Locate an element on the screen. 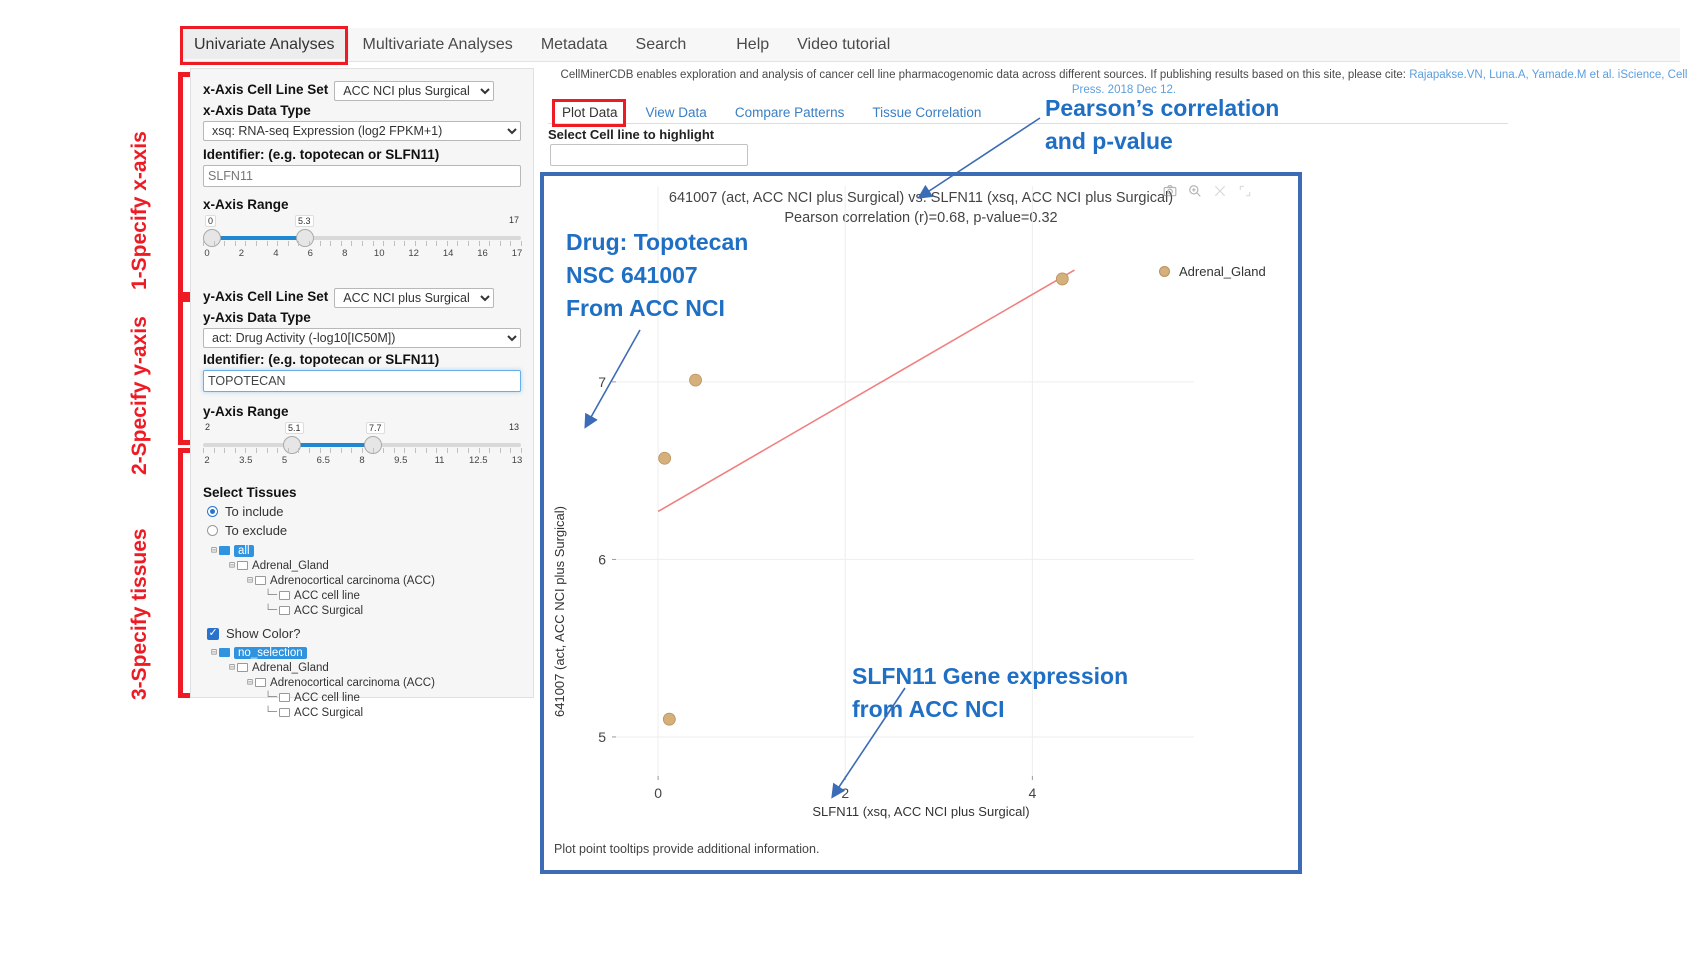 This screenshot has width=1700, height=956. highlight-cellline-input is located at coordinates (649, 155).